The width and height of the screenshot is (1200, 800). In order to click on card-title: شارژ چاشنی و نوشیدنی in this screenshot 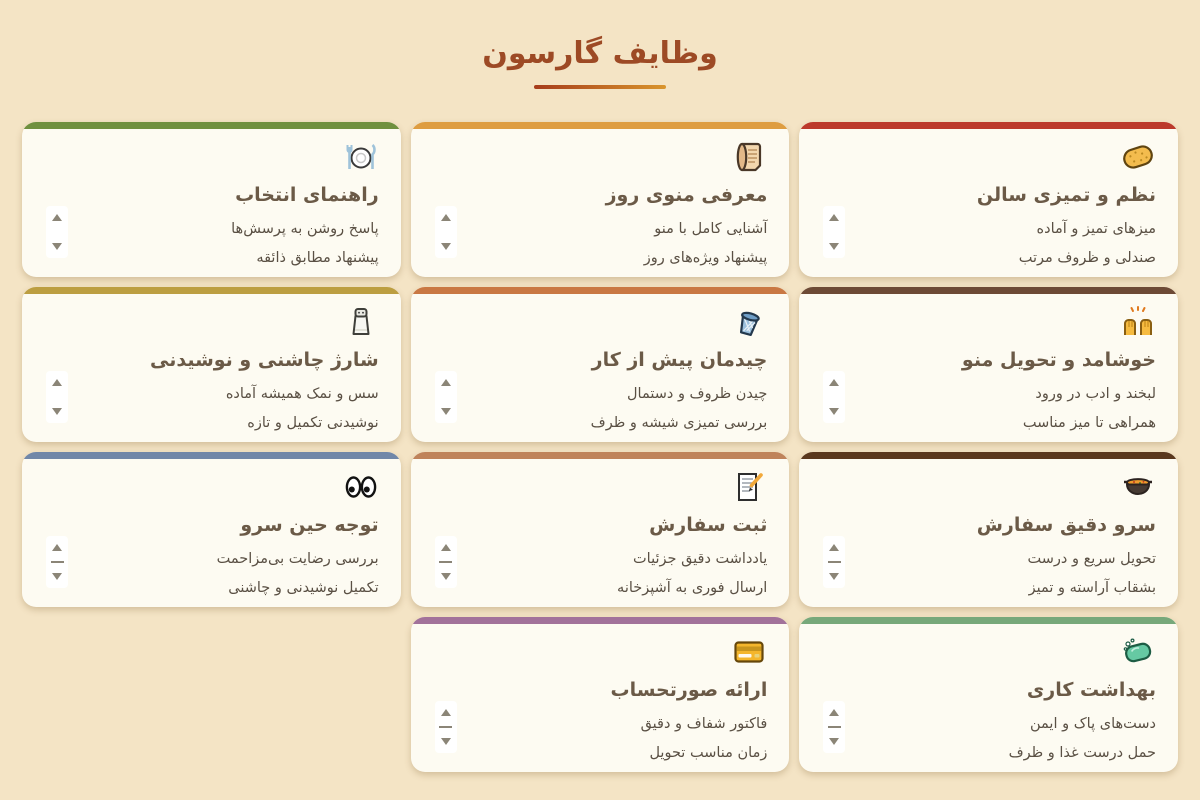, I will do `click(264, 360)`.